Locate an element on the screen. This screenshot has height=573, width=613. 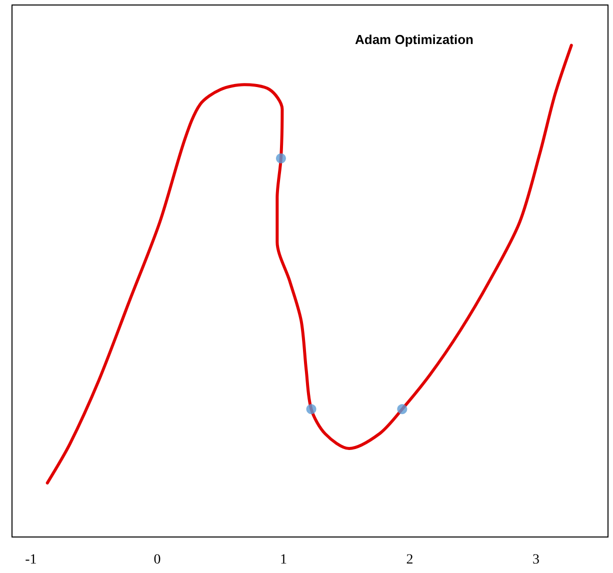
x-tick-label: 2 is located at coordinates (410, 560).